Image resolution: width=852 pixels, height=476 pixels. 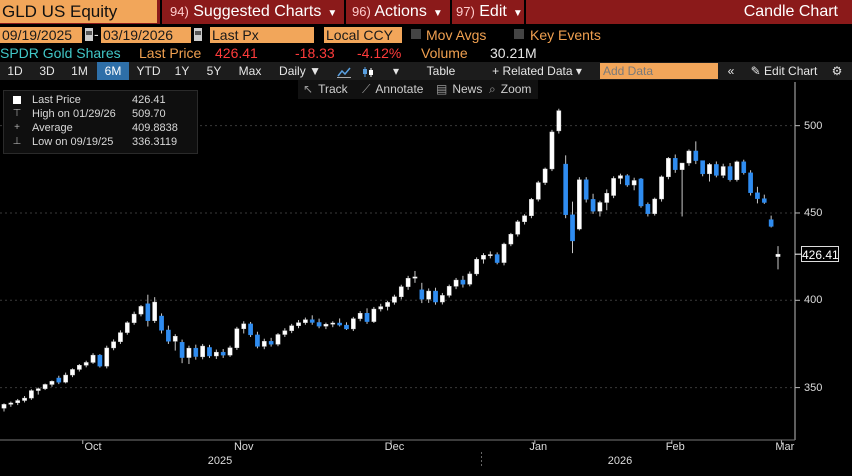 I want to click on edit-chart-button: ✎ Edit Chart, so click(x=784, y=71).